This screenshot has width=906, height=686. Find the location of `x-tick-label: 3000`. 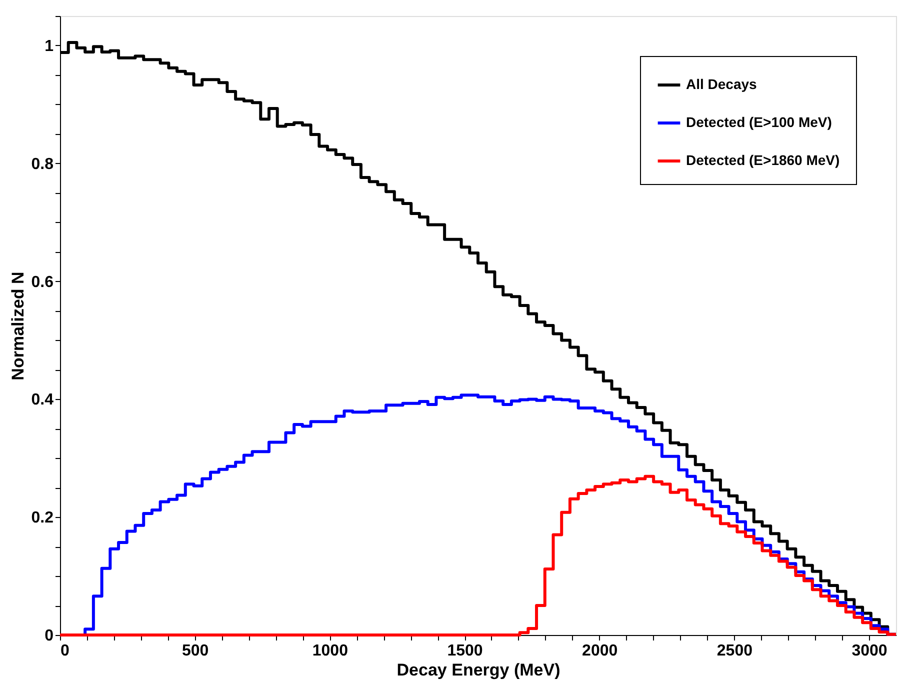

x-tick-label: 3000 is located at coordinates (870, 651).